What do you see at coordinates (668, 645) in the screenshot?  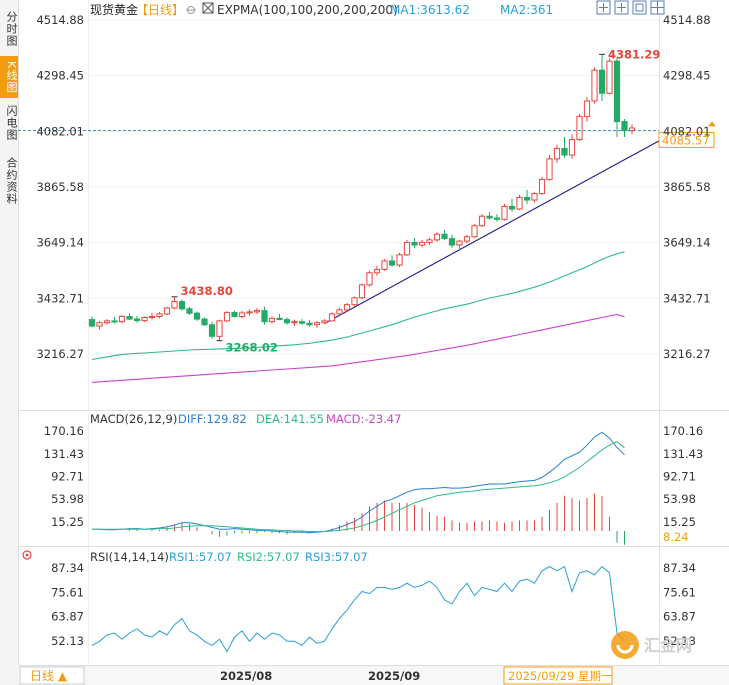 I see `watermark-text: 汇金网` at bounding box center [668, 645].